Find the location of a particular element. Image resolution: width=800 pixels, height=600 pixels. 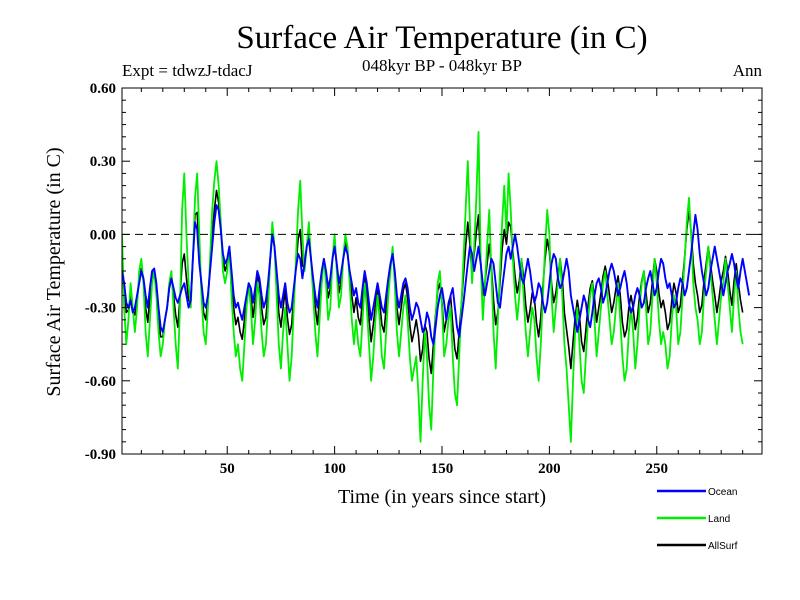

legend-label: Ocean is located at coordinates (722, 492).